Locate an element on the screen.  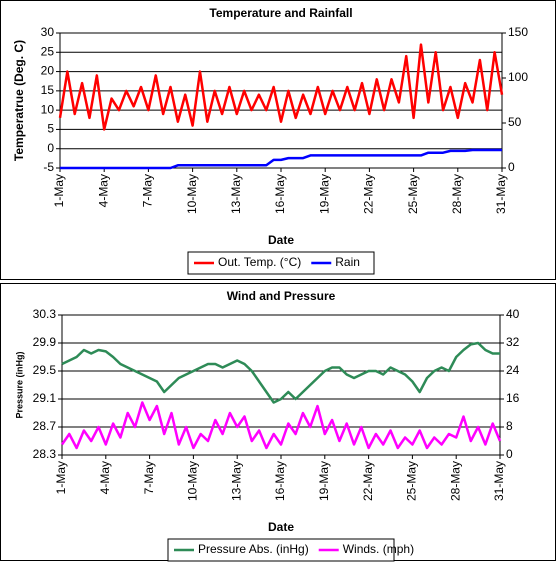
y2-tick-label: 16 is located at coordinates (513, 398).